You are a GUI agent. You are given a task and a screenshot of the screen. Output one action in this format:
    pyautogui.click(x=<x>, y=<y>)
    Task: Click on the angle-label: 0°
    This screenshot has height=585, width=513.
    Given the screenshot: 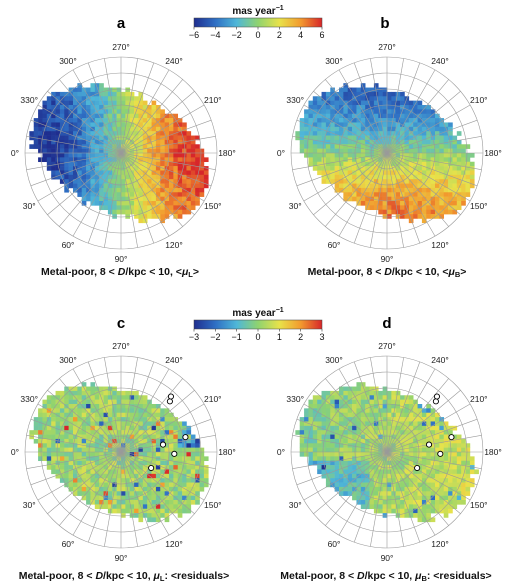 What is the action you would take?
    pyautogui.click(x=281, y=153)
    